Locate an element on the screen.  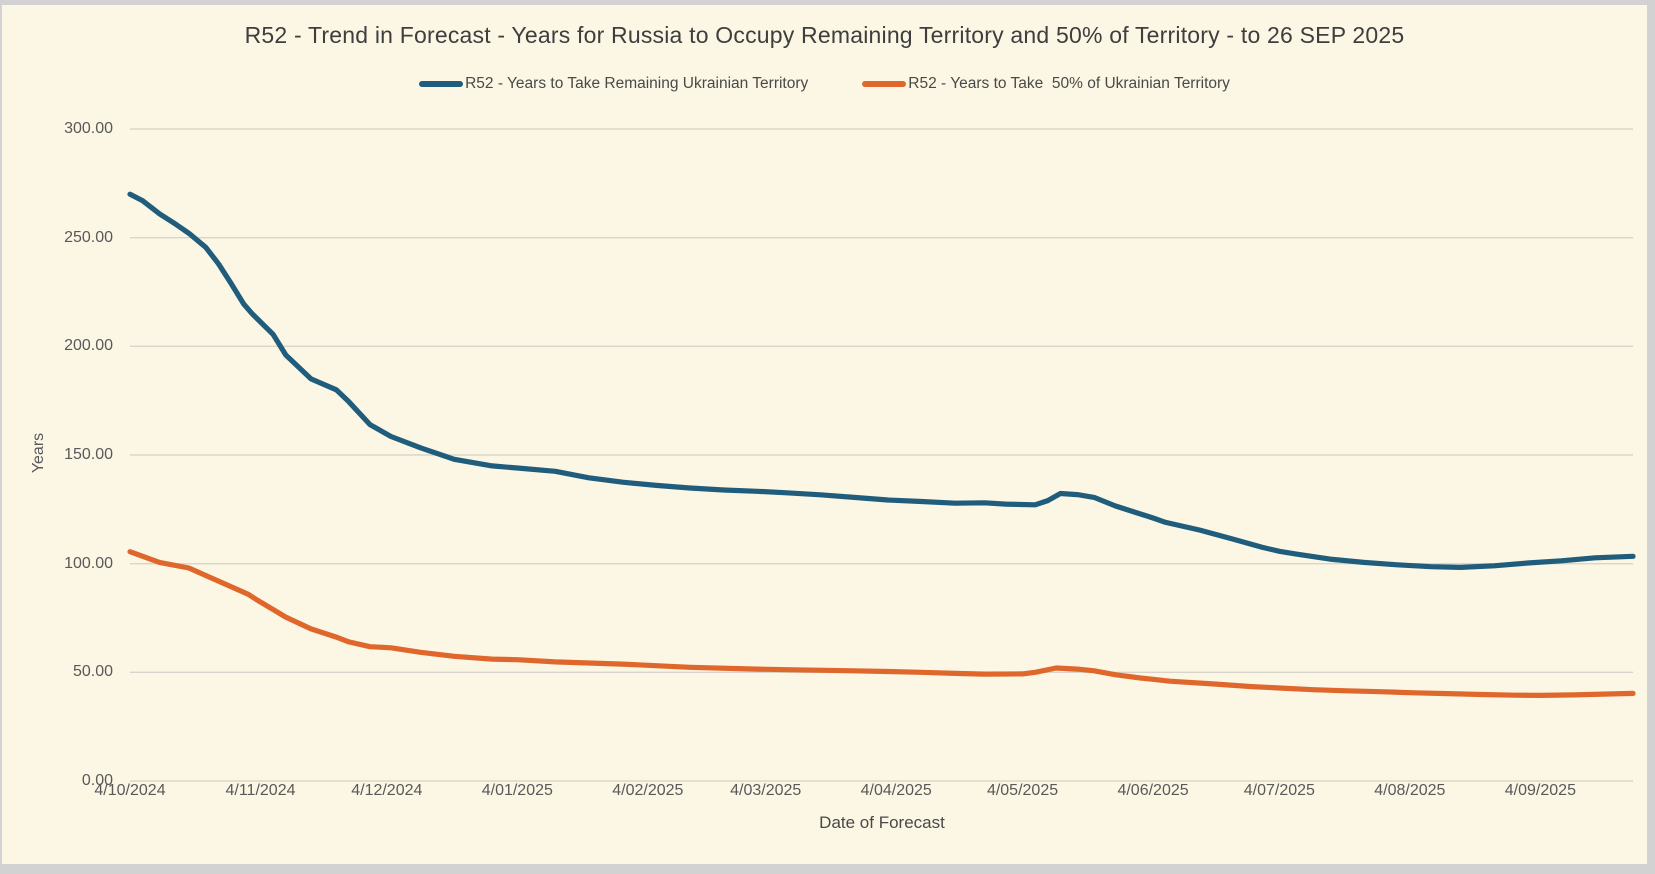
x-tick-label: 4/06/2025 is located at coordinates (1153, 790).